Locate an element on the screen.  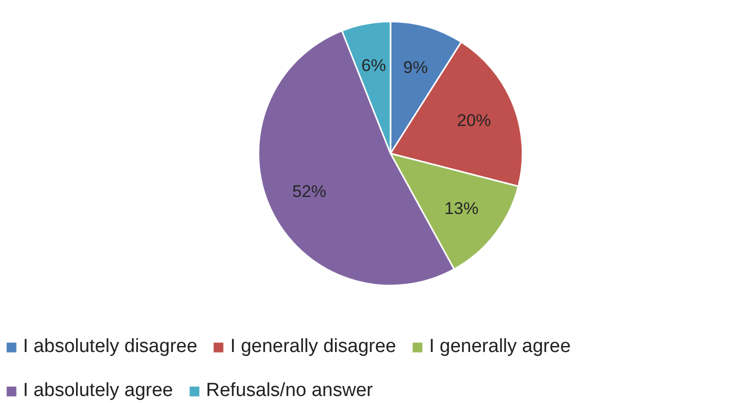
data-label: 13% is located at coordinates (461, 208).